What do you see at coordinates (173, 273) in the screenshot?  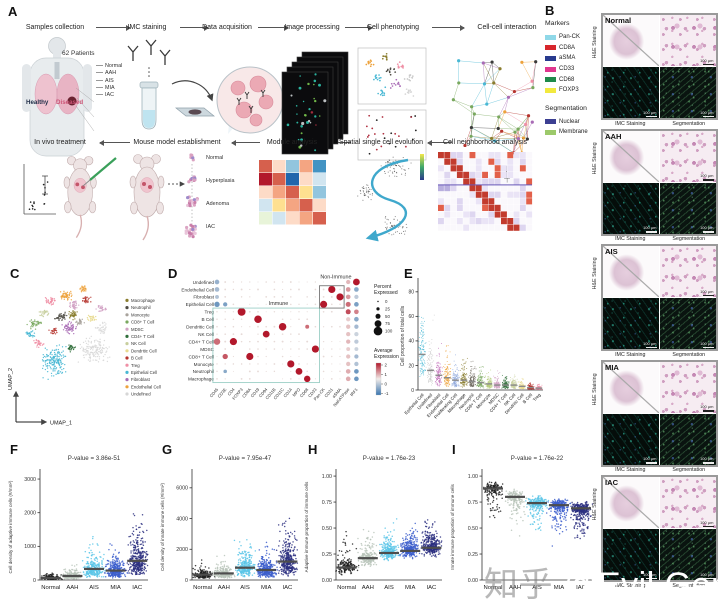 I see `panel-letter-d: D` at bounding box center [173, 273].